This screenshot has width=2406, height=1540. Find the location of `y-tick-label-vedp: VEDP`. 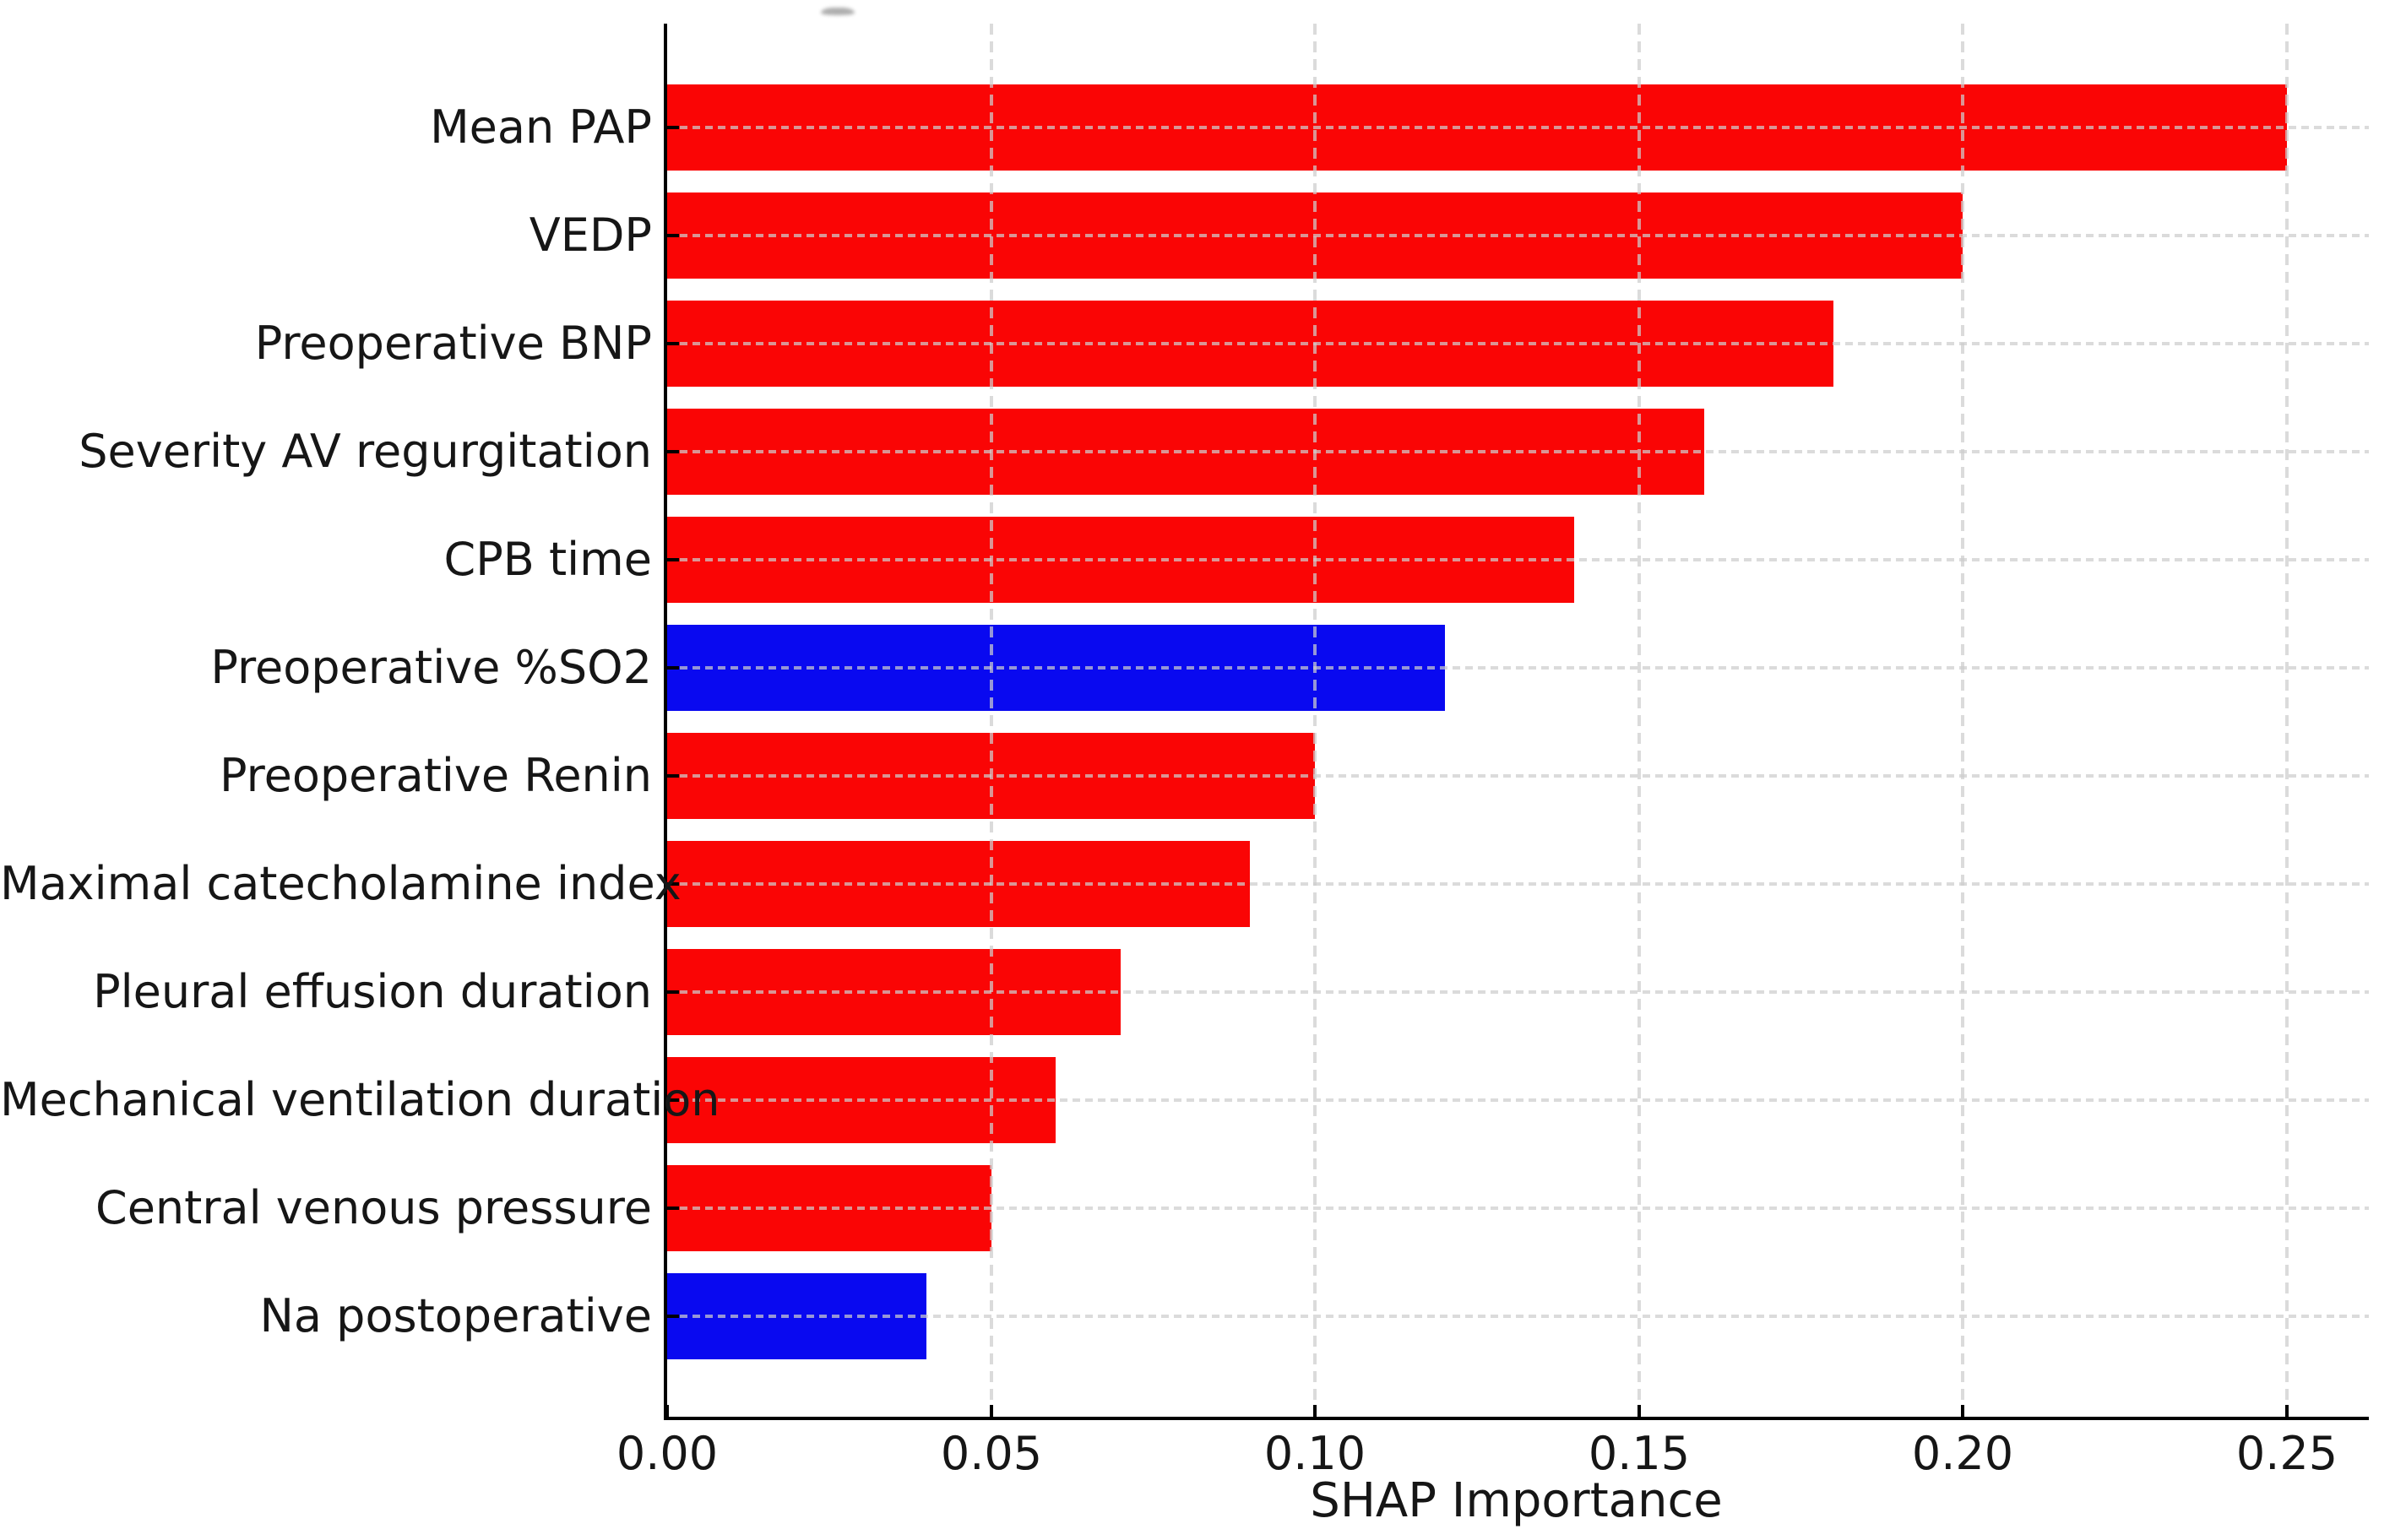

y-tick-label-vedp: VEDP is located at coordinates (590, 235).